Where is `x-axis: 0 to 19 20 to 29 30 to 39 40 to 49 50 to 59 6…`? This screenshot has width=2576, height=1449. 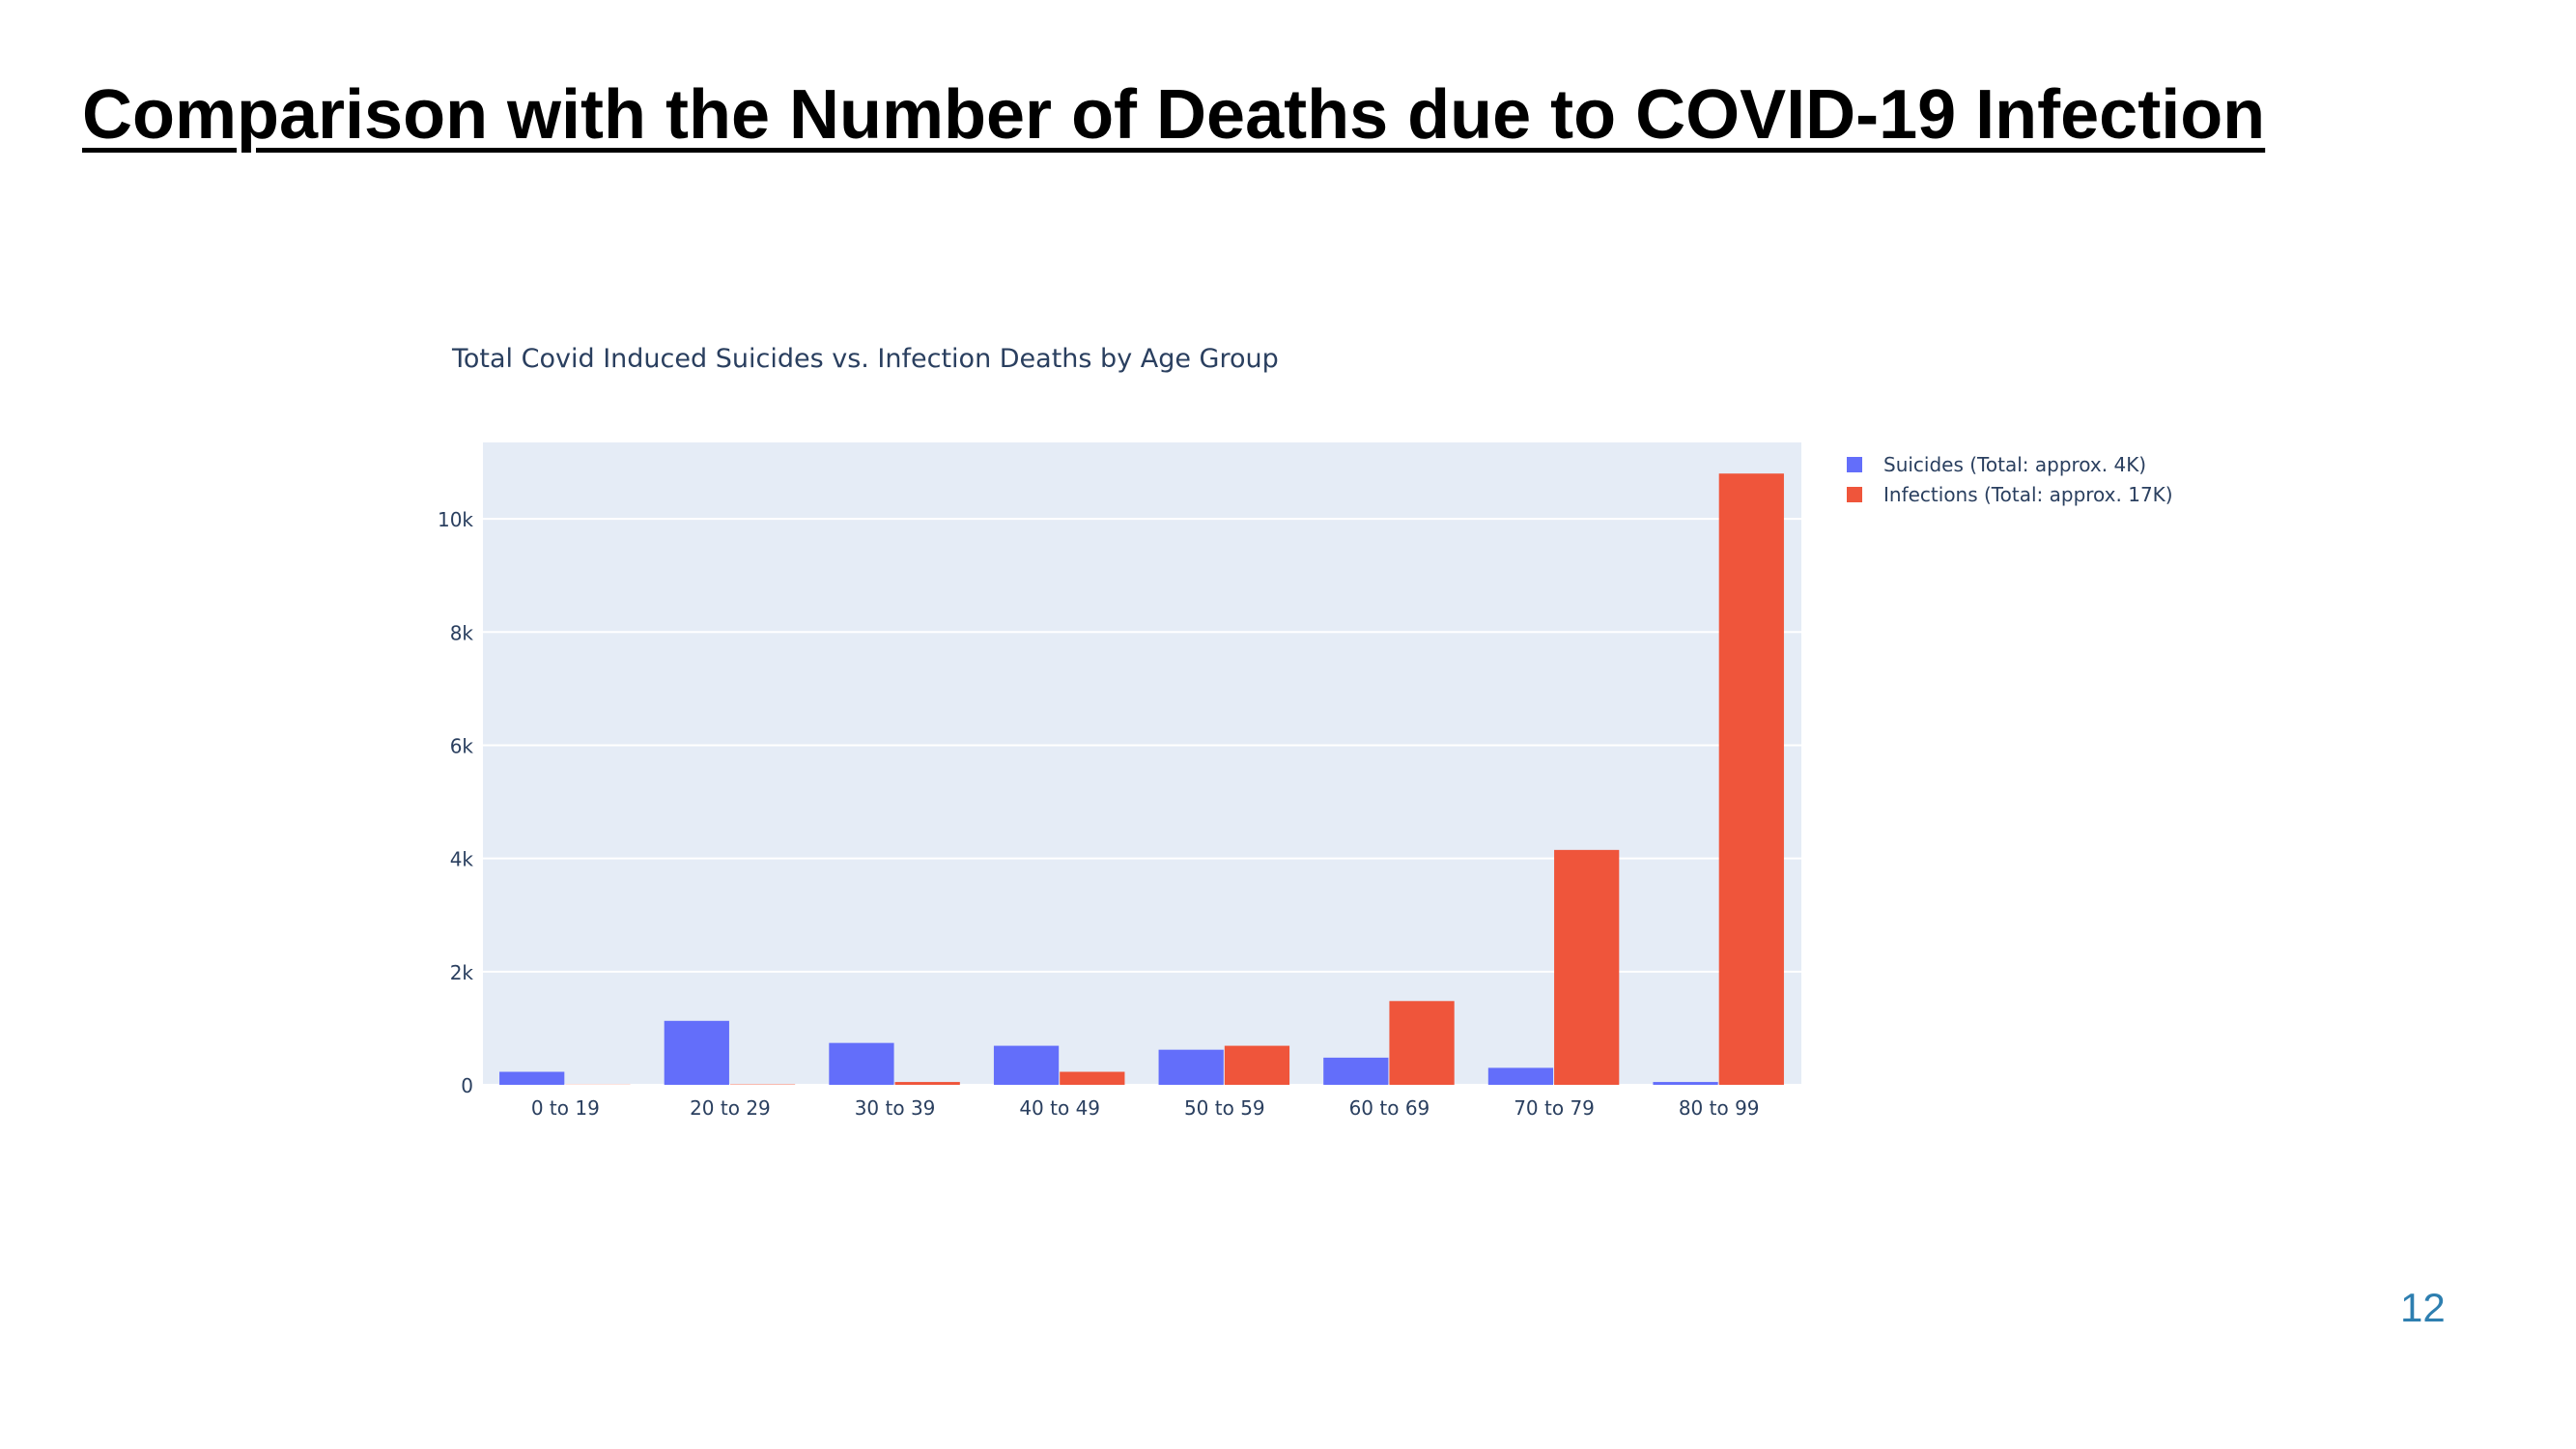
x-axis: 0 to 19 20 to 29 30 to 39 40 to 49 50 to 59 6… is located at coordinates (1145, 1108).